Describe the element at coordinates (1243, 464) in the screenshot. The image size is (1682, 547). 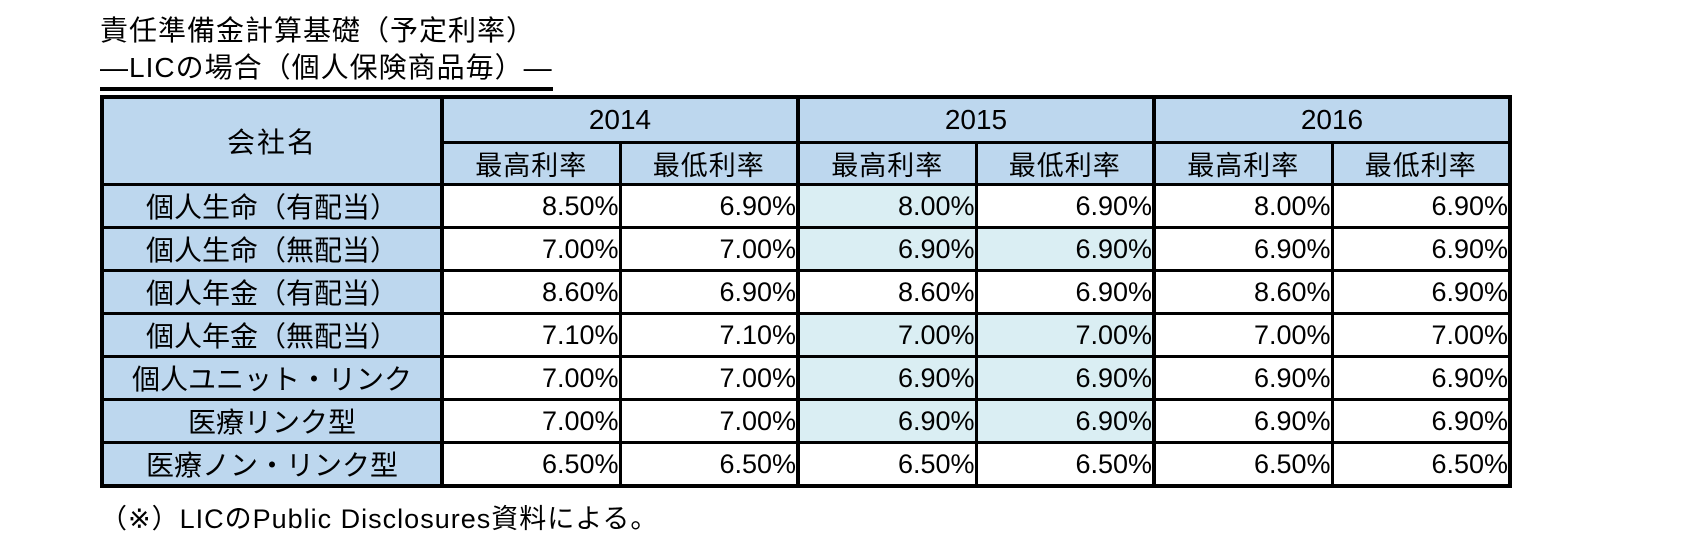
I see `rate-cell-2016-max: 6.50%` at that location.